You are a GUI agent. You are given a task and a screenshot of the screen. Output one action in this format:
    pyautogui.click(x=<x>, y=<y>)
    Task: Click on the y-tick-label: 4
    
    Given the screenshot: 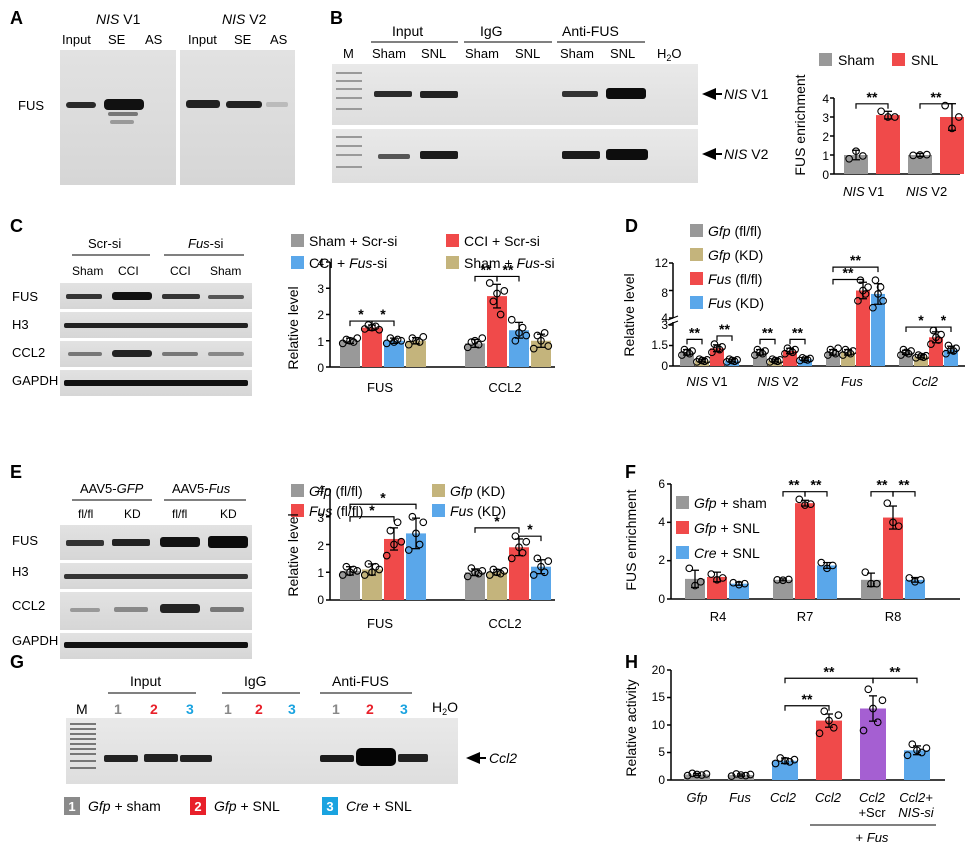 What is the action you would take?
    pyautogui.click(x=320, y=490)
    